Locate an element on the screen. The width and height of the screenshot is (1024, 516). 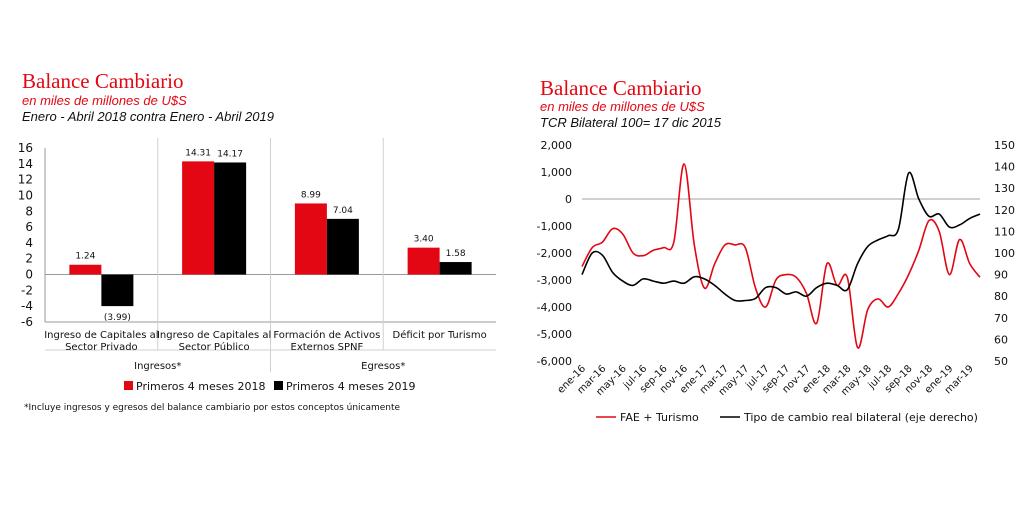
line-chart-subtitle: en miles de millones de U$S is located at coordinates (622, 106).